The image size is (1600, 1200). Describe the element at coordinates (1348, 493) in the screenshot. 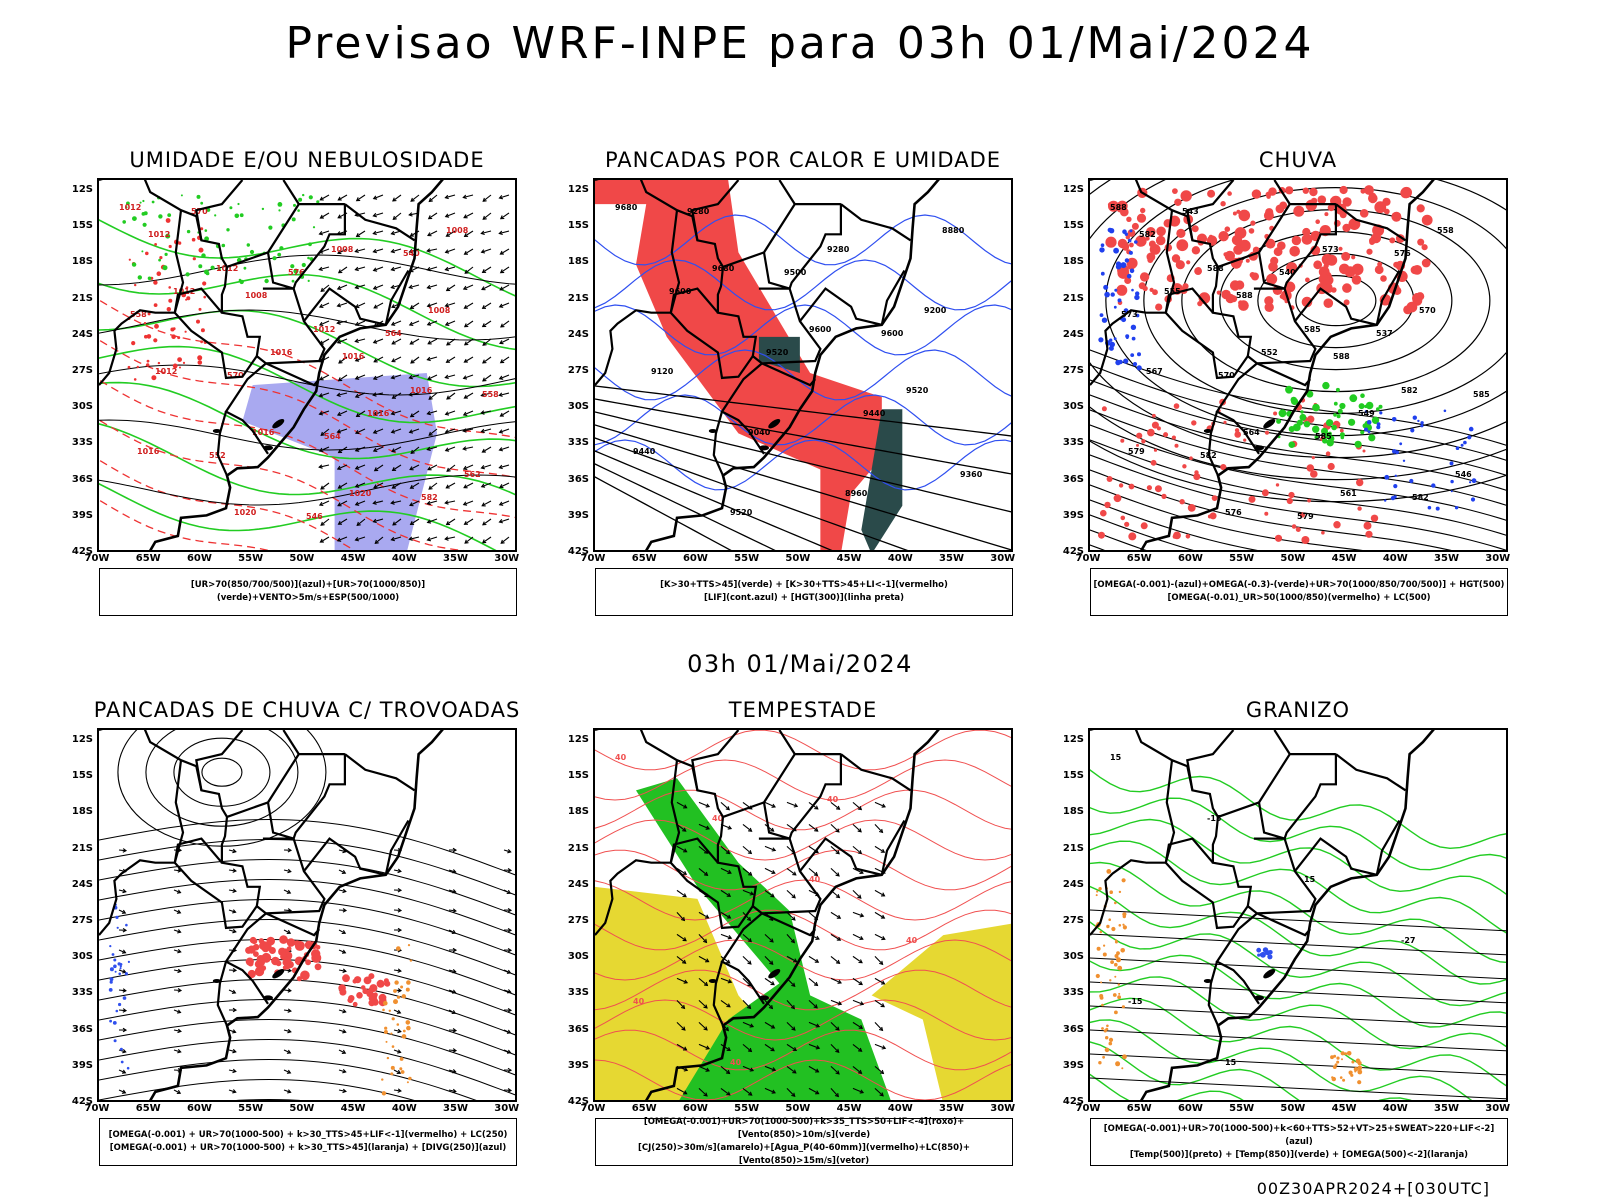

I see `contour-label: 561` at that location.